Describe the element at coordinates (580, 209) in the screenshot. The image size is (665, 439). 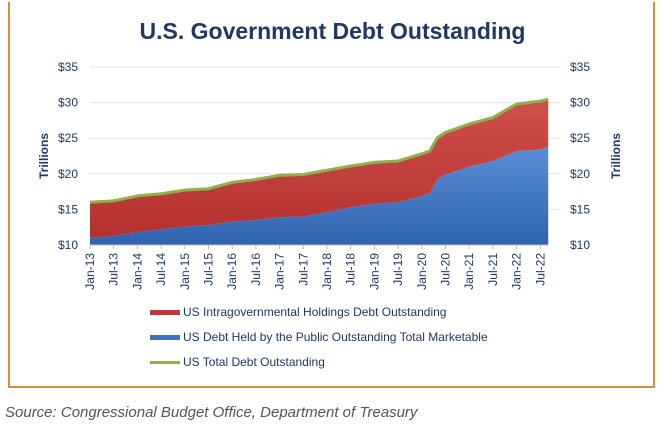
I see `y-tick-label-right: $15` at that location.